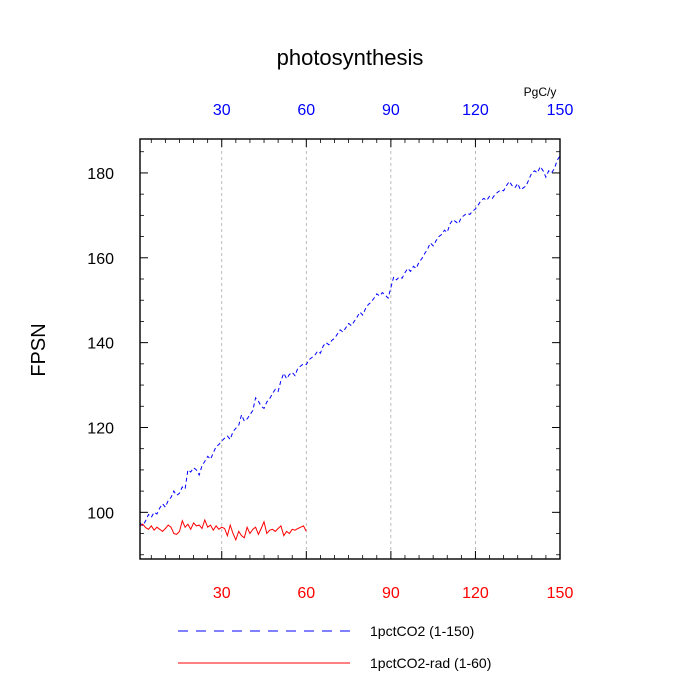  What do you see at coordinates (39, 349) in the screenshot?
I see `y-axis-label: FPSN` at bounding box center [39, 349].